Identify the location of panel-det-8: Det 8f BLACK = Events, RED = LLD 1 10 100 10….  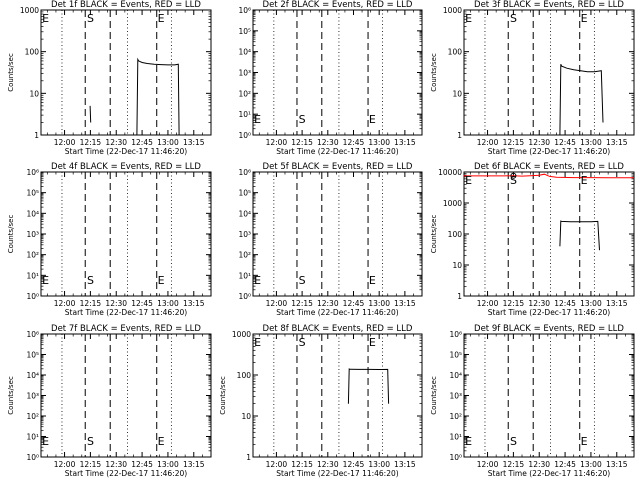
(321, 401).